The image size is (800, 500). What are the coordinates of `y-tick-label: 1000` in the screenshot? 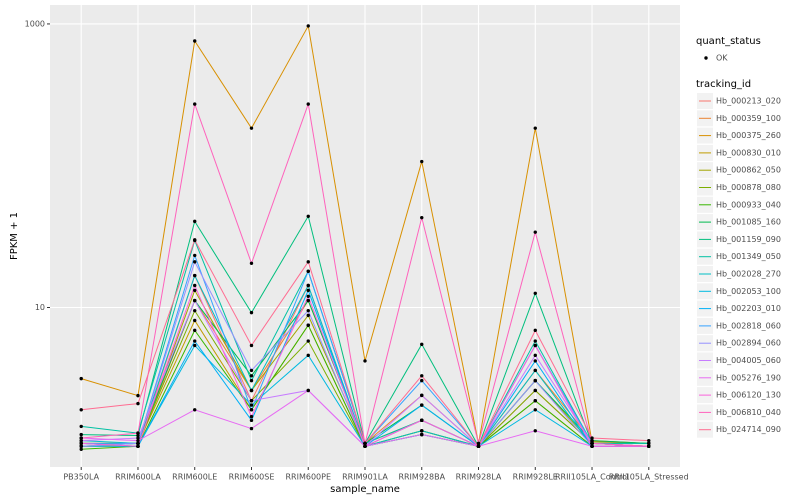 It's located at (35, 23).